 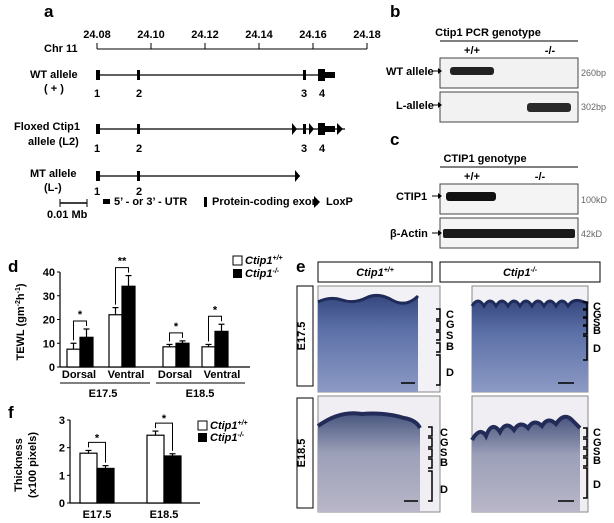 What do you see at coordinates (164, 515) in the screenshot?
I see `x-tick-label: E18.5` at bounding box center [164, 515].